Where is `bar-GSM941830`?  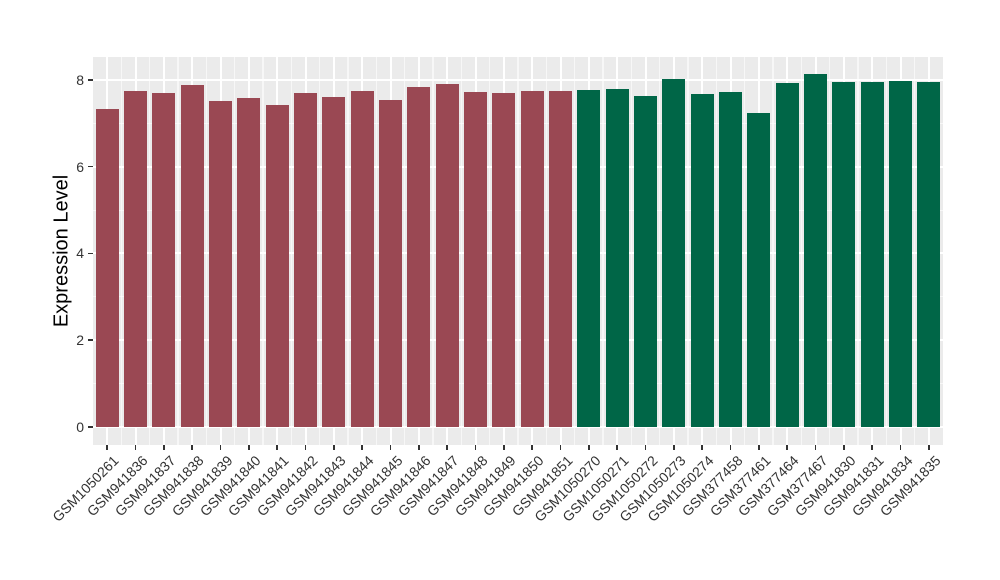
bar-GSM941830 is located at coordinates (844, 254).